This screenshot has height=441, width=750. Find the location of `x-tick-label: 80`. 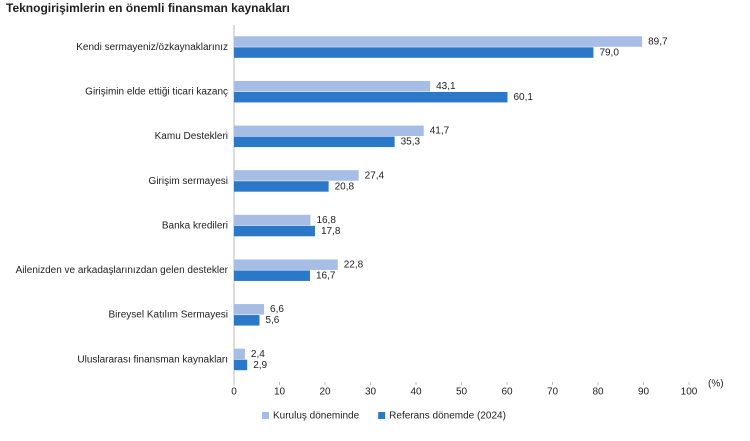

x-tick-label: 80 is located at coordinates (598, 392).